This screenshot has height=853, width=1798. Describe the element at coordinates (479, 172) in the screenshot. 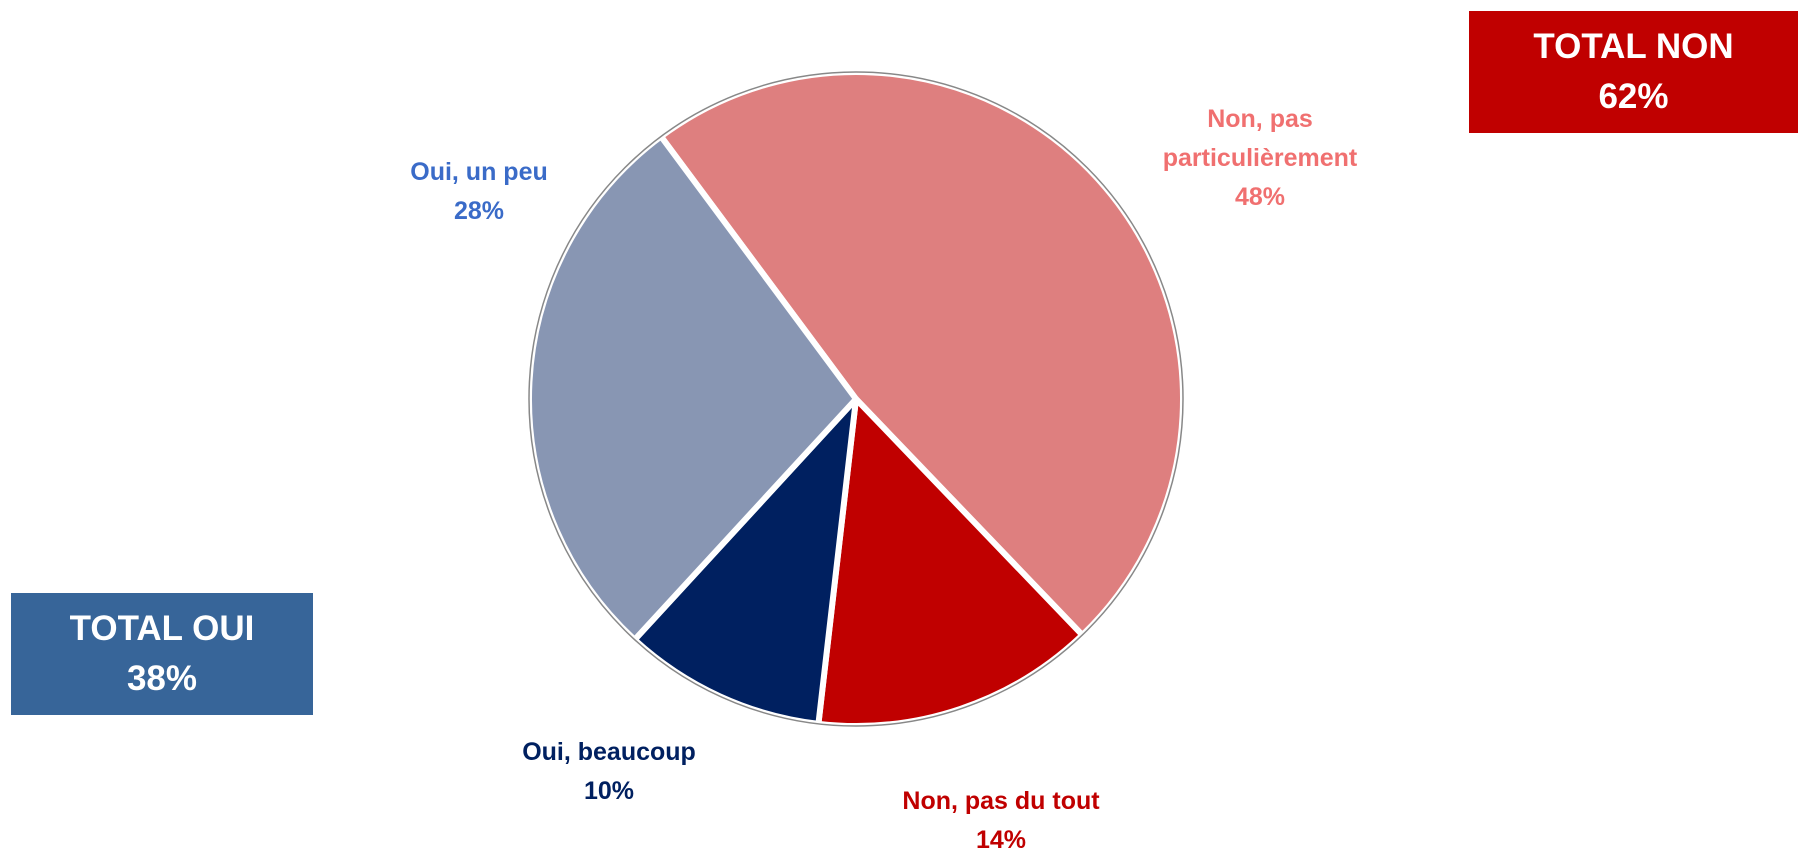

I see `slice-name: Oui, un peu` at that location.